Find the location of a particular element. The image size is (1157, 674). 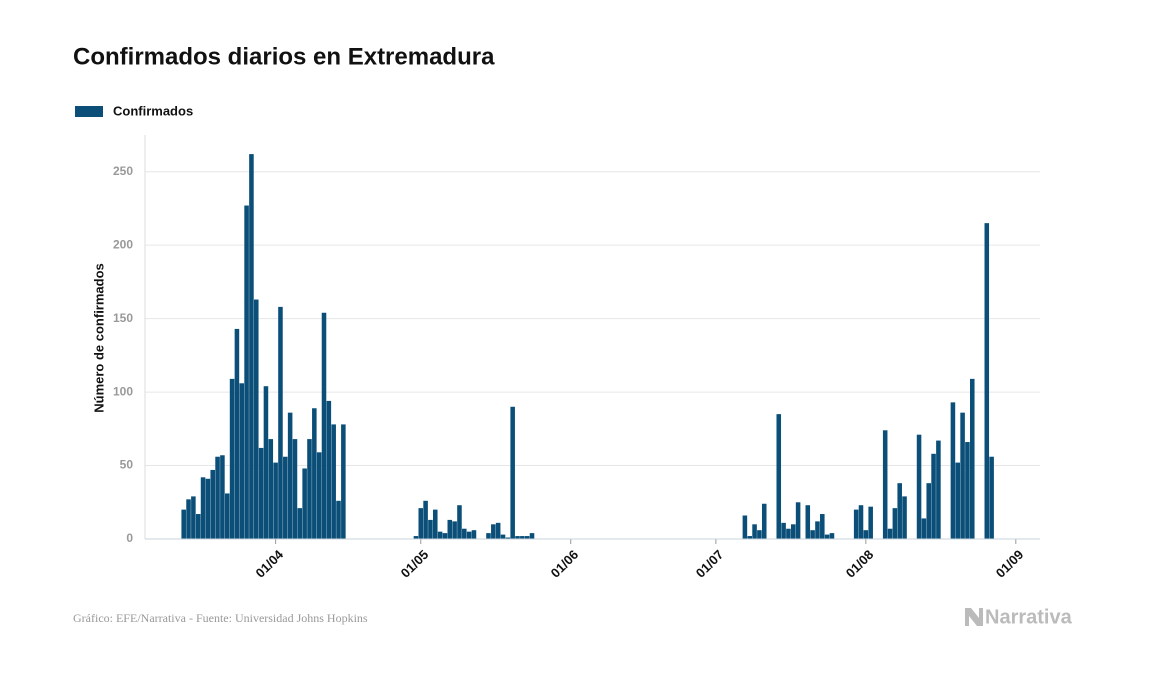

y-tick-label: 50 is located at coordinates (127, 465).